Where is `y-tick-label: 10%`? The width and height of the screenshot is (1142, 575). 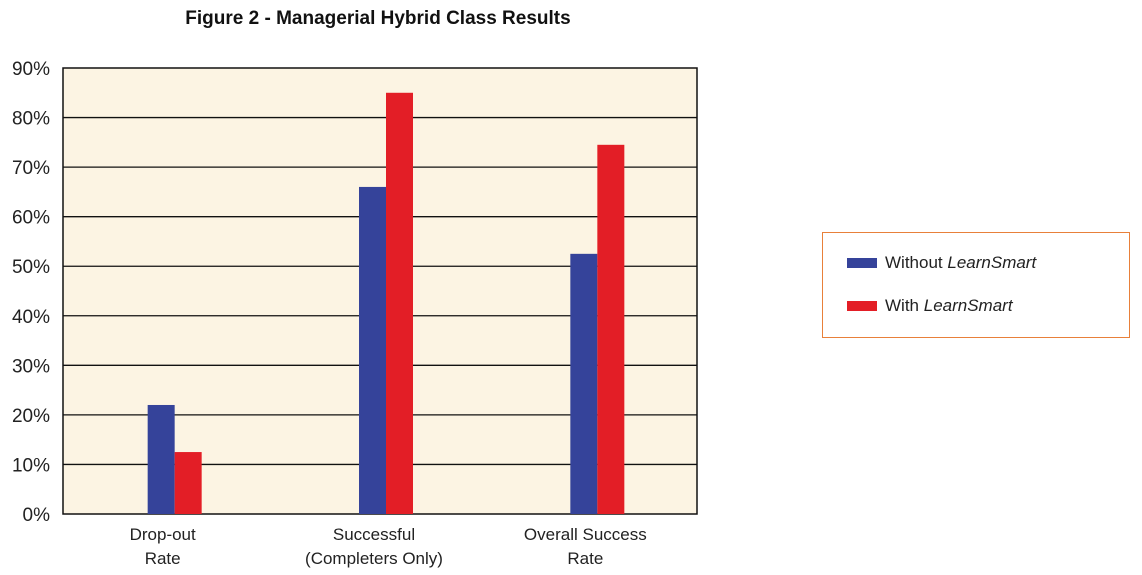 y-tick-label: 10% is located at coordinates (31, 465).